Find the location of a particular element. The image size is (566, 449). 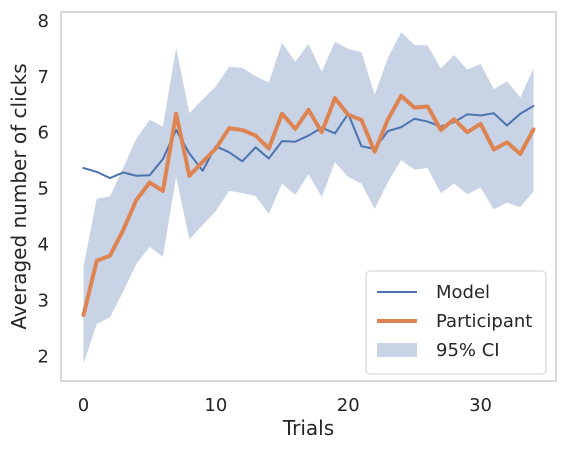

y-tick-label: 4 is located at coordinates (43, 245).